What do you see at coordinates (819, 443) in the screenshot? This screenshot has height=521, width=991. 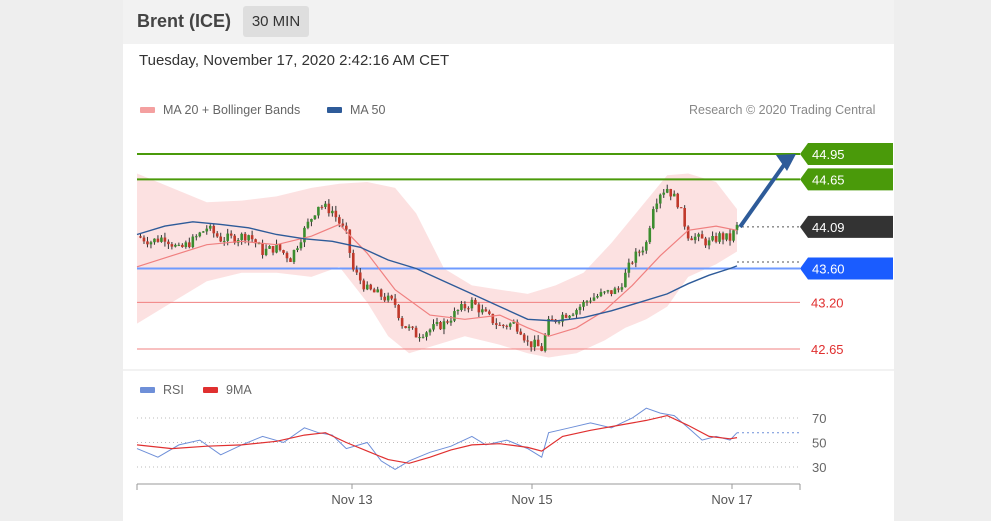 I see `rsi-tick-label: 50` at bounding box center [819, 443].